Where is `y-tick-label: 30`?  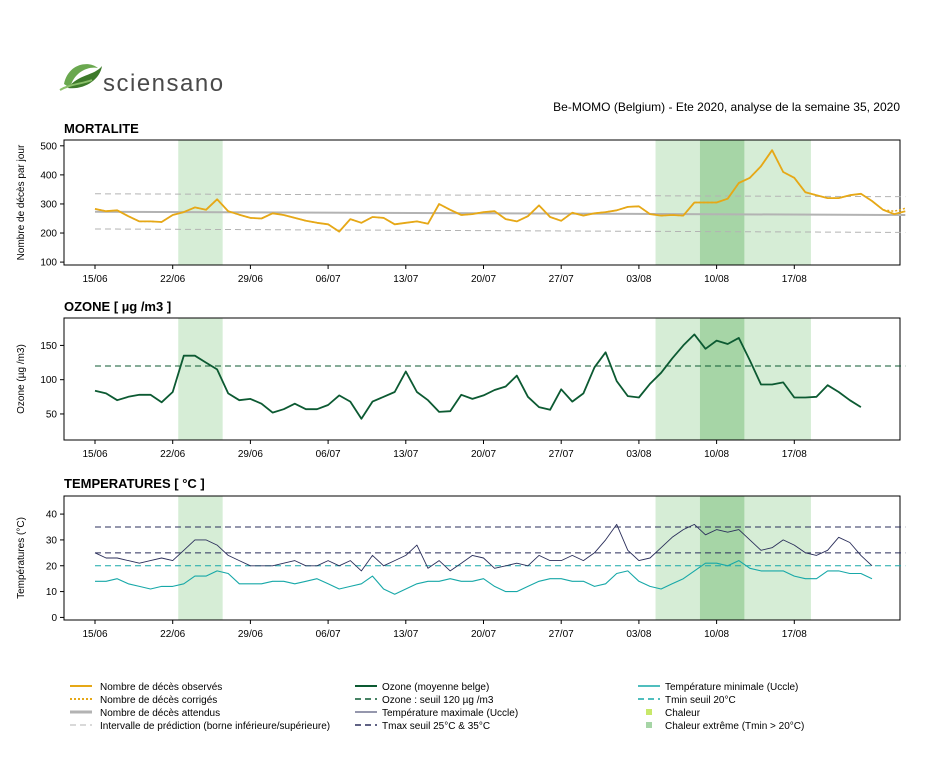
y-tick-label: 30 is located at coordinates (52, 540).